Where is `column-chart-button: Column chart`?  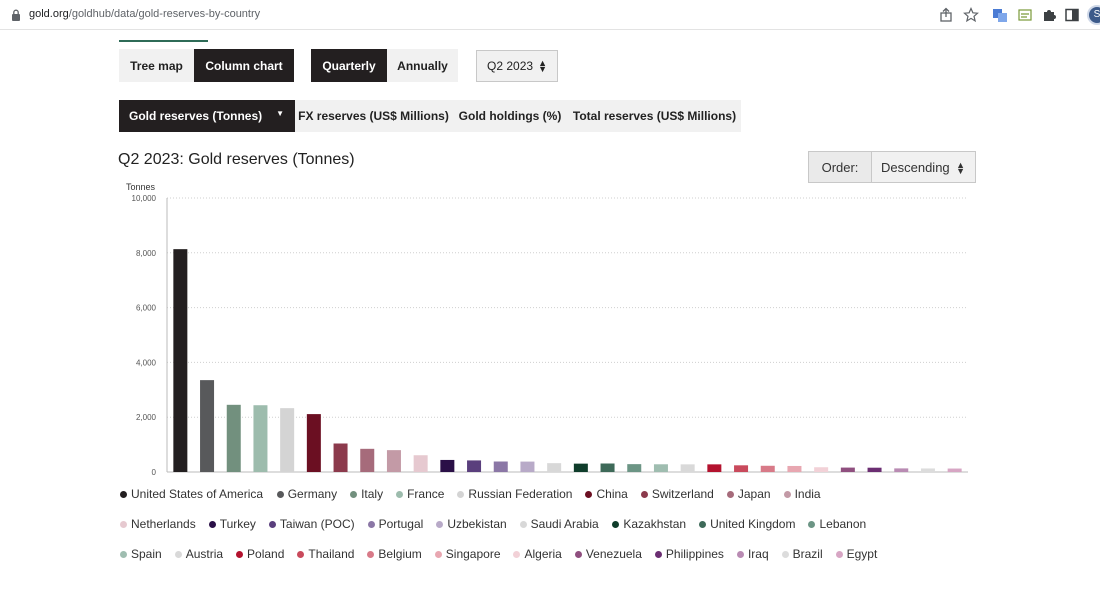
column-chart-button: Column chart is located at coordinates (244, 65).